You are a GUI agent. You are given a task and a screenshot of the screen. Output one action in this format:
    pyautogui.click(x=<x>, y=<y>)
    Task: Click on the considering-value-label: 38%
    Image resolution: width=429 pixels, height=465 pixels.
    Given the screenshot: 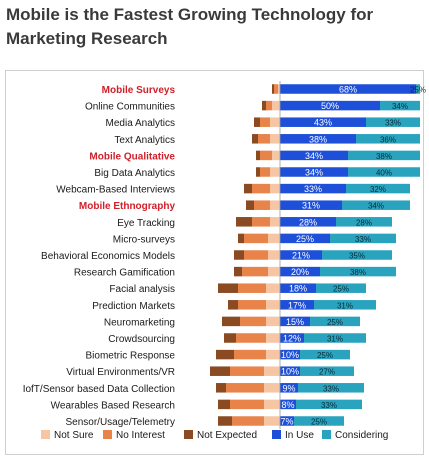 What is the action you would take?
    pyautogui.click(x=358, y=272)
    